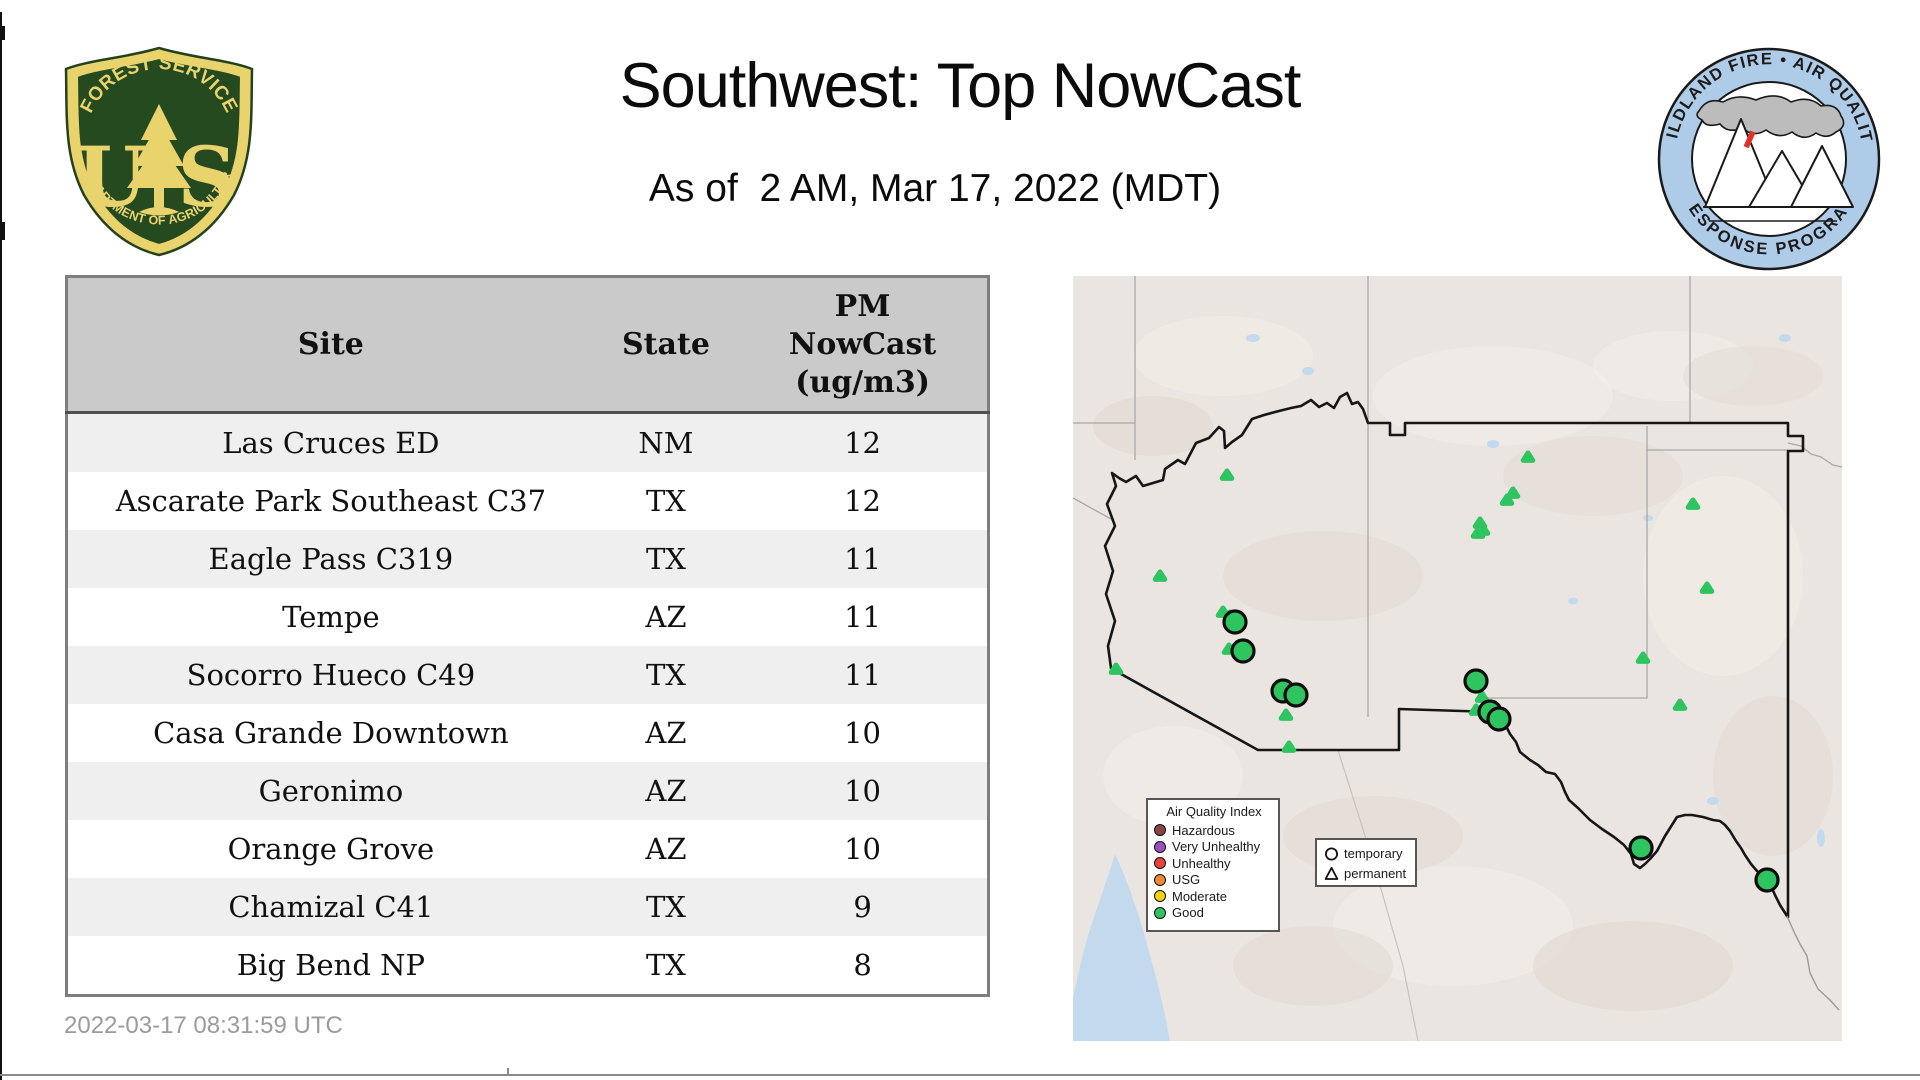 The height and width of the screenshot is (1080, 1920). What do you see at coordinates (1373, 853) in the screenshot?
I see `temporary-label: temporary` at bounding box center [1373, 853].